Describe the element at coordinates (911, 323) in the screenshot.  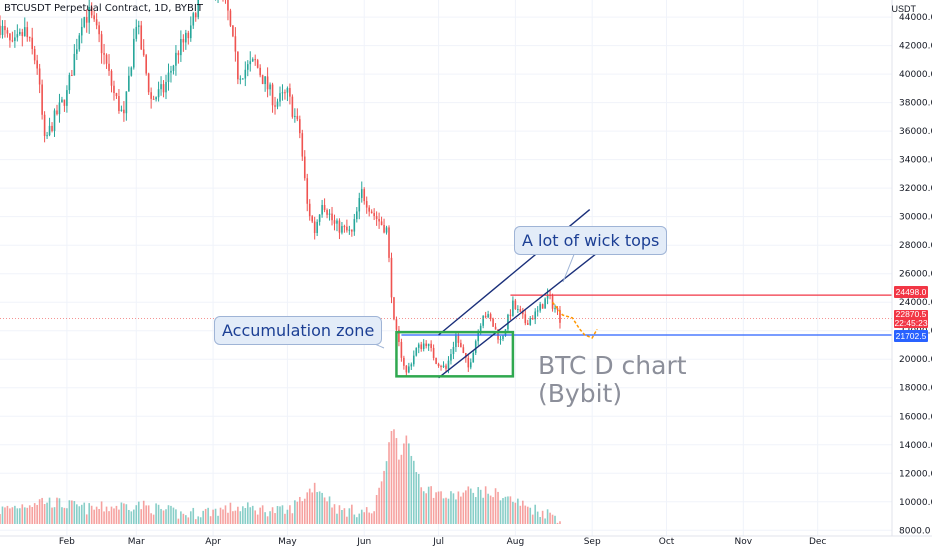
I see `last-price-countdown: 22:45:23` at that location.